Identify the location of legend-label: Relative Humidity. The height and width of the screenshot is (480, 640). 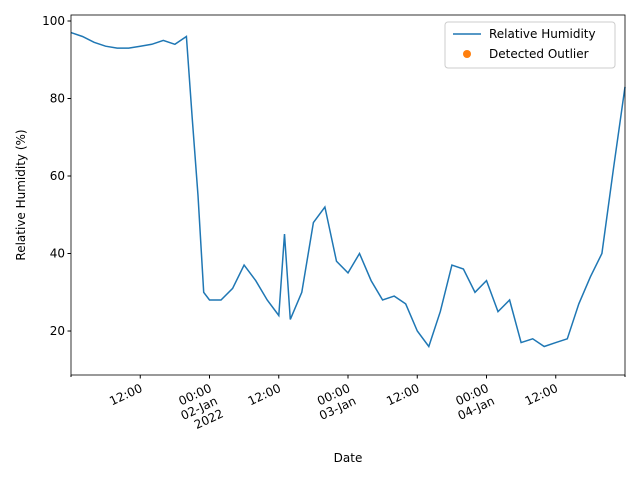
(542, 34).